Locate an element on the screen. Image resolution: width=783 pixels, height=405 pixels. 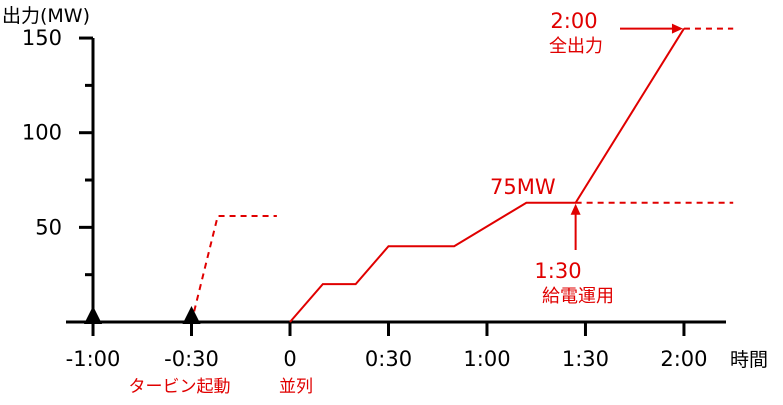
y-axis-label: 出力(MW) is located at coordinates (46, 16).